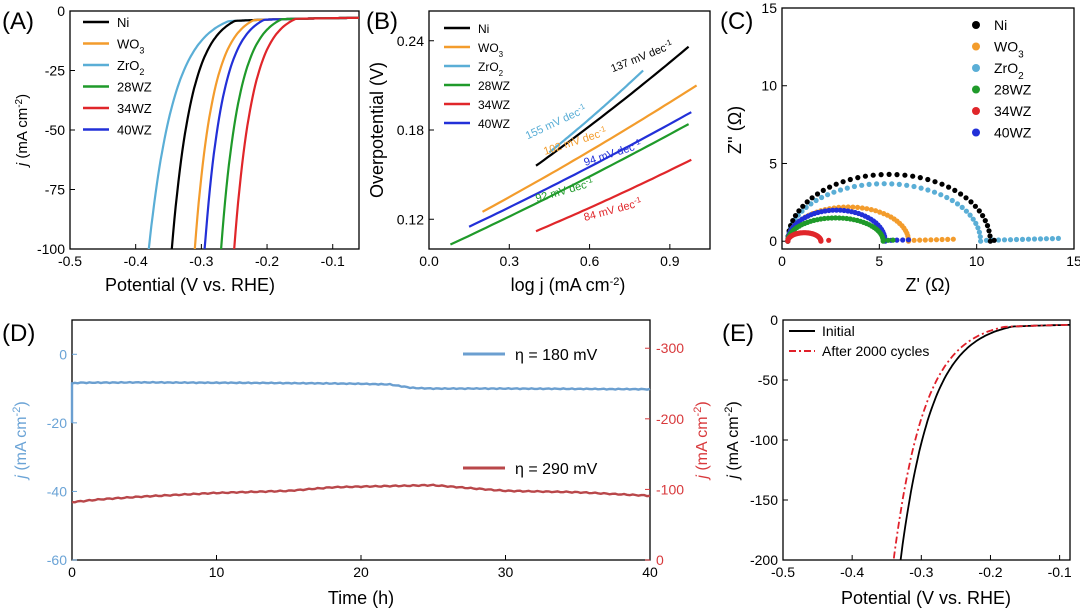 This screenshot has width=1080, height=614. Describe the element at coordinates (491, 69) in the screenshot. I see `legend-label: ZrO2` at that location.